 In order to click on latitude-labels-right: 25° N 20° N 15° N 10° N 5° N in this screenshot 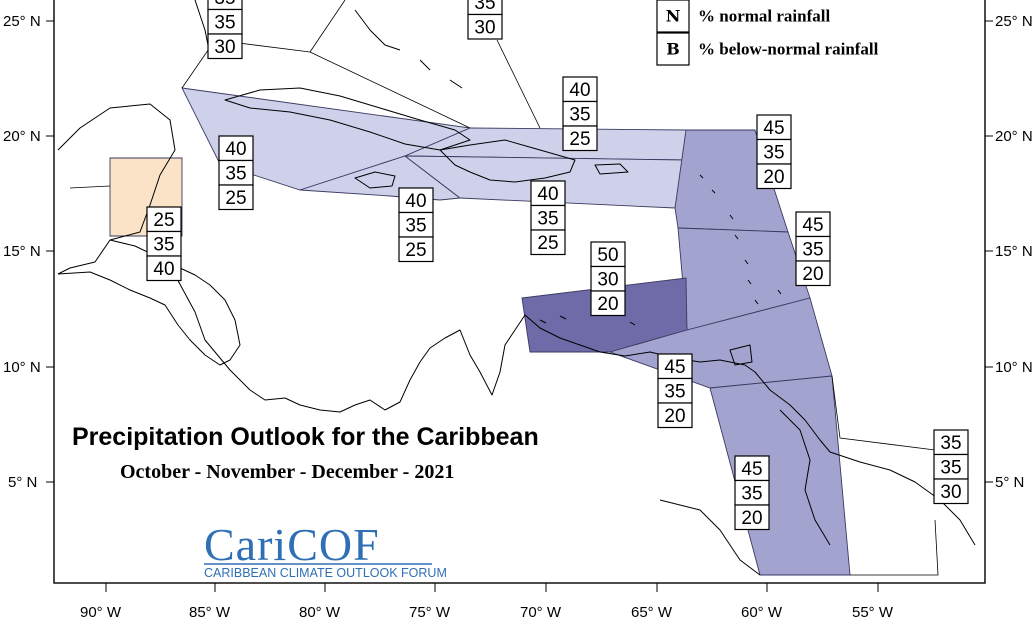, I will do `click(1014, 252)`.